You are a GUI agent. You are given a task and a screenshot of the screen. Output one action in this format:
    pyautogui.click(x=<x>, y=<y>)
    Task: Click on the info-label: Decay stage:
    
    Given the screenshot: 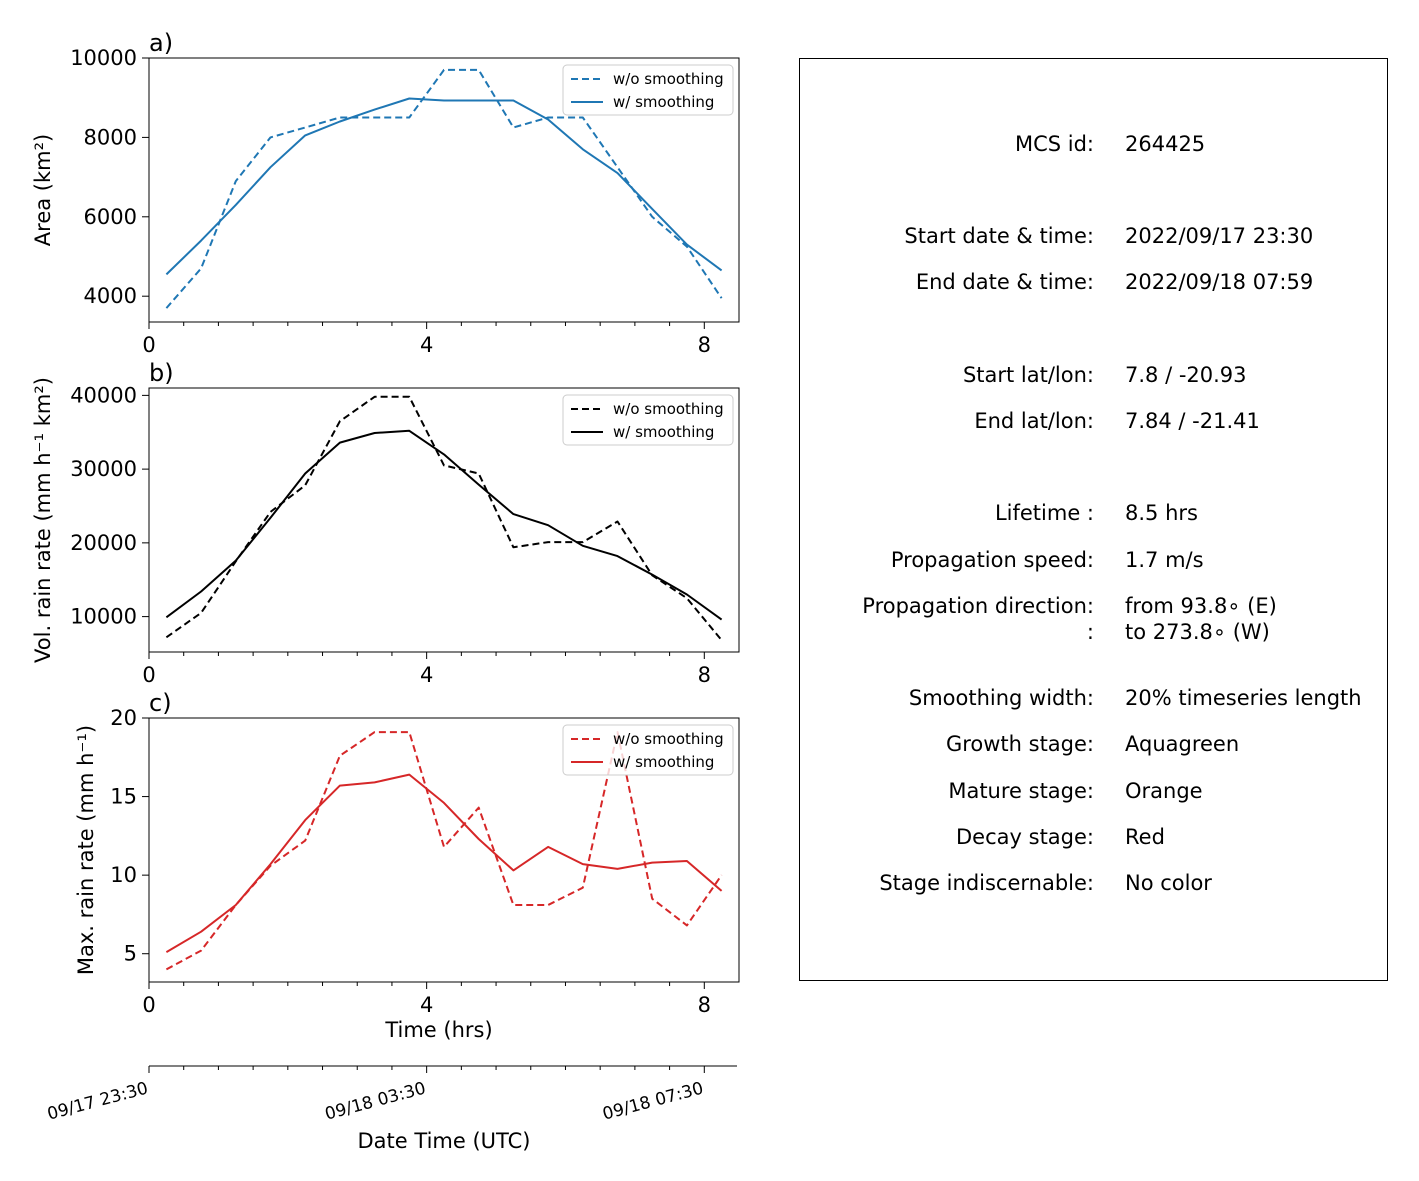 What is the action you would take?
    pyautogui.click(x=1025, y=837)
    